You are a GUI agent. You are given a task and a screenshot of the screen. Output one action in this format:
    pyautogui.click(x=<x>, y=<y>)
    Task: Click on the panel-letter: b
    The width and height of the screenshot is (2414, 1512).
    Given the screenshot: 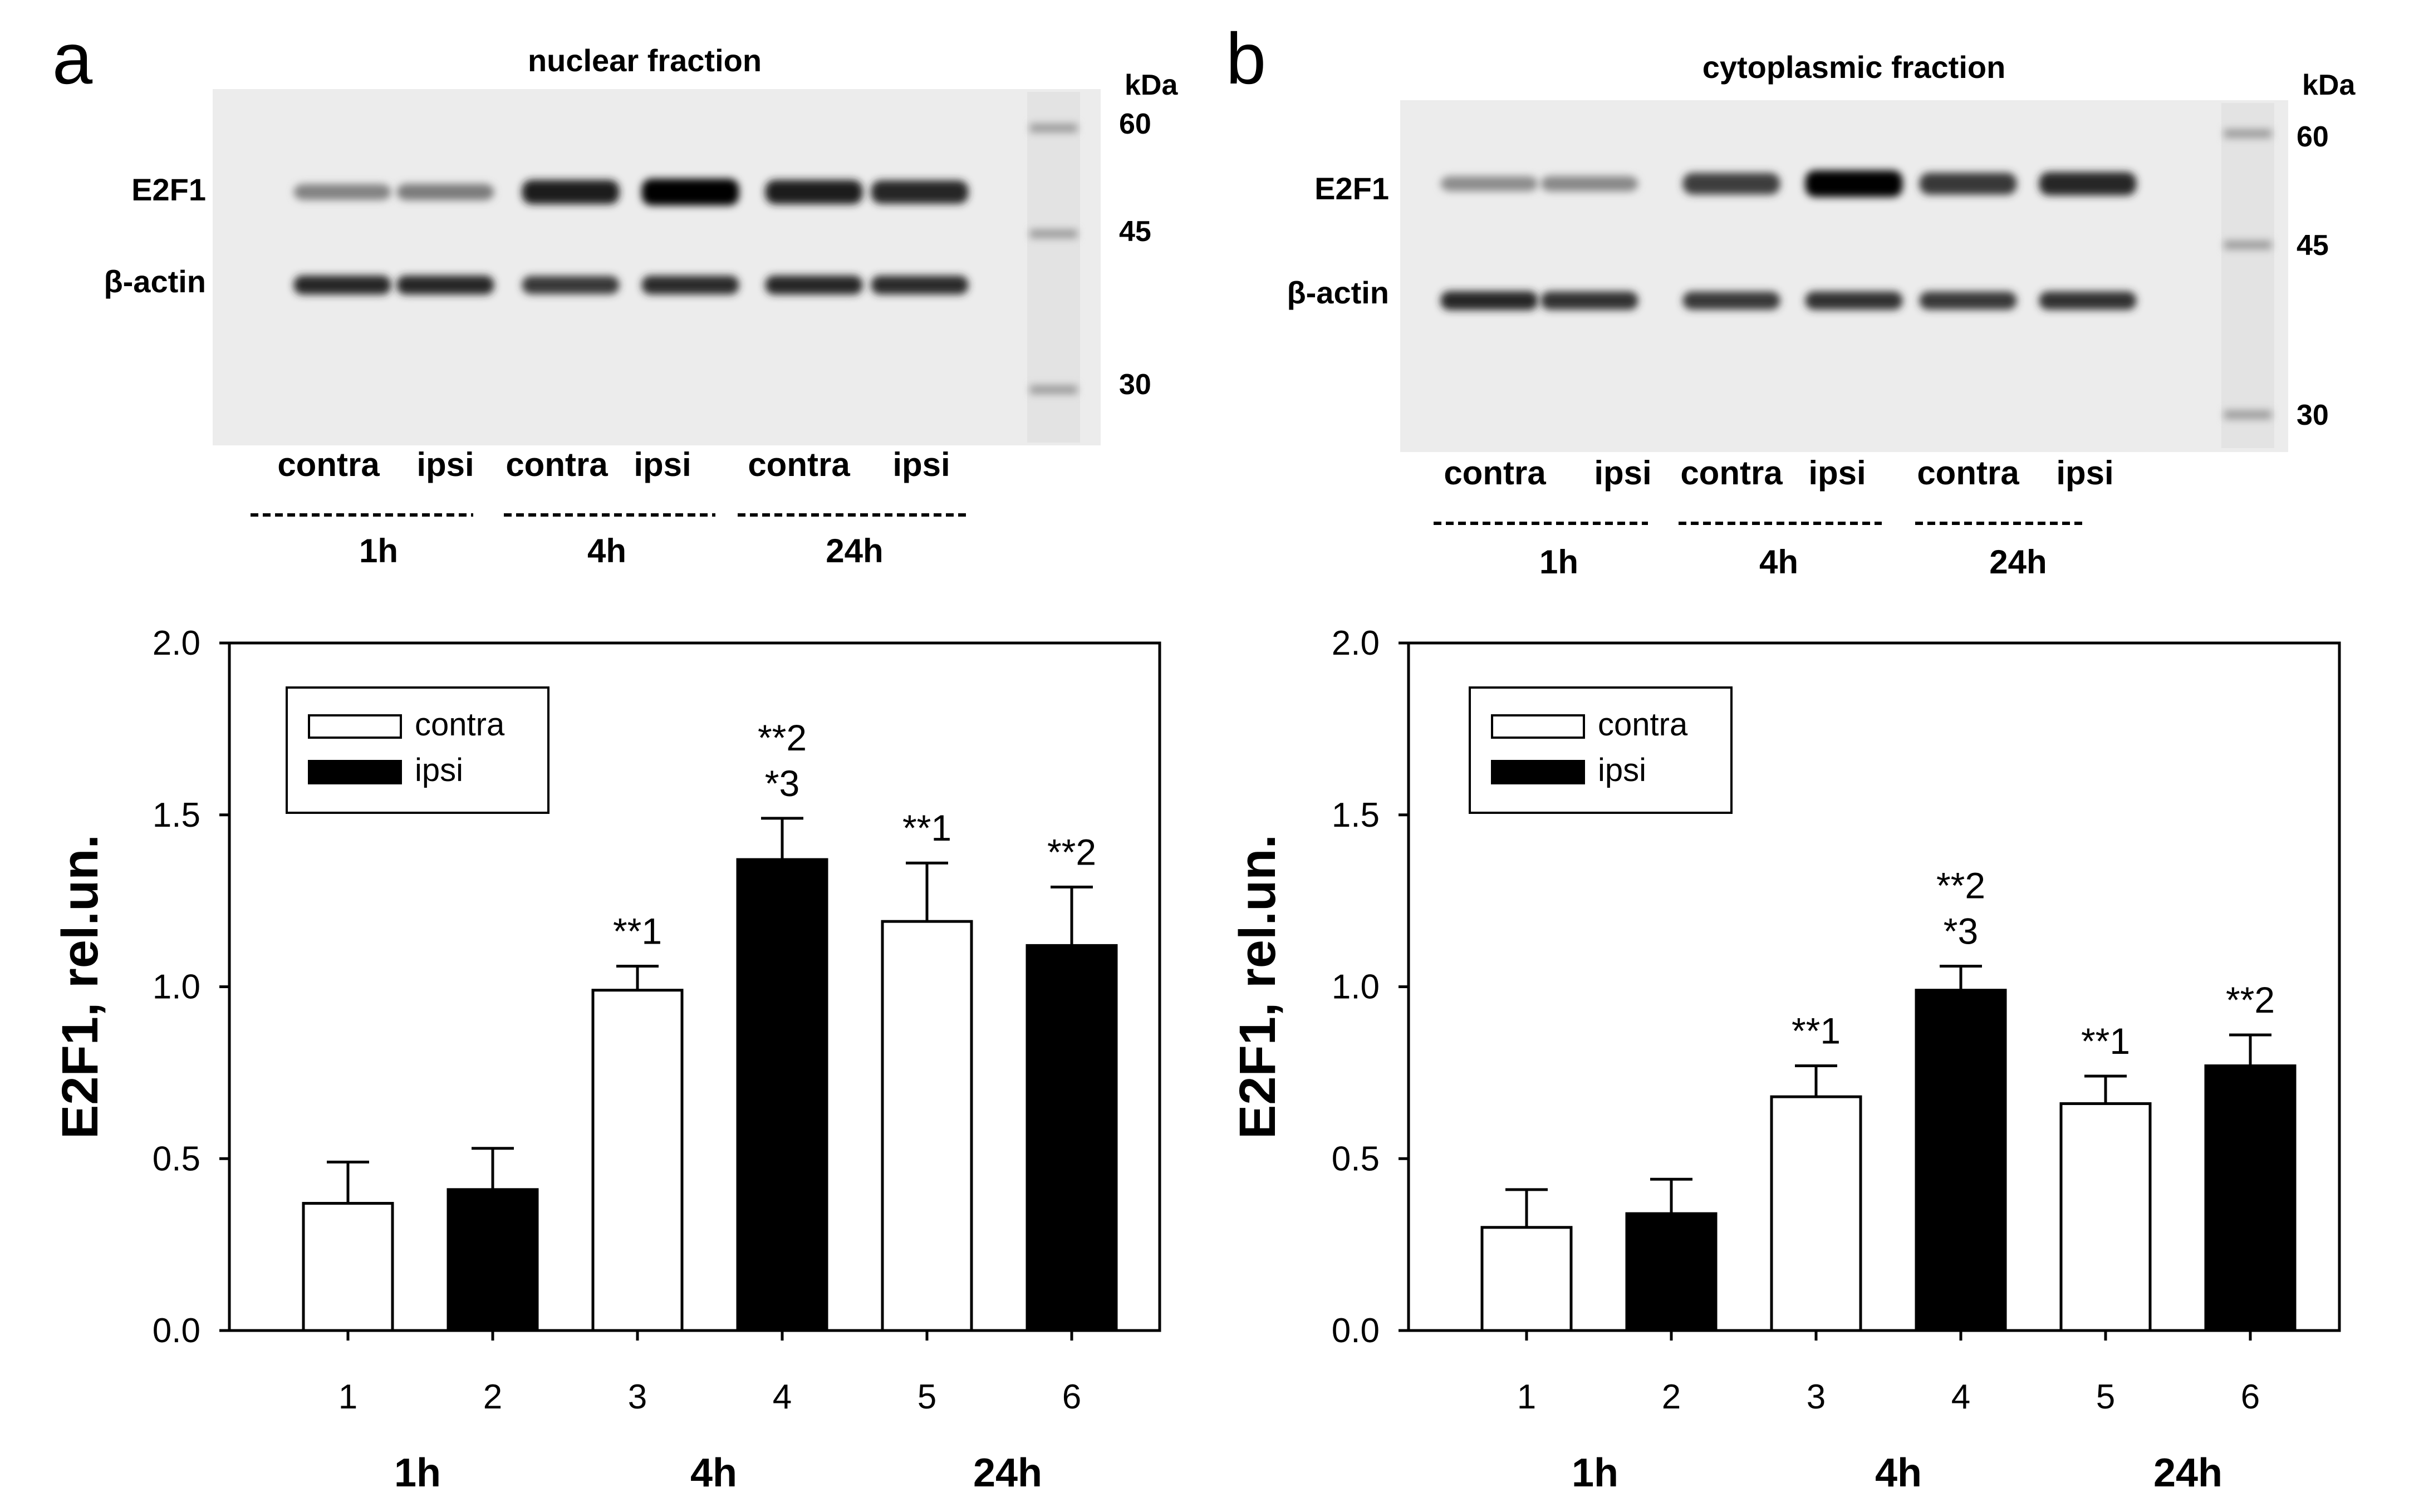 What is the action you would take?
    pyautogui.click(x=1246, y=58)
    